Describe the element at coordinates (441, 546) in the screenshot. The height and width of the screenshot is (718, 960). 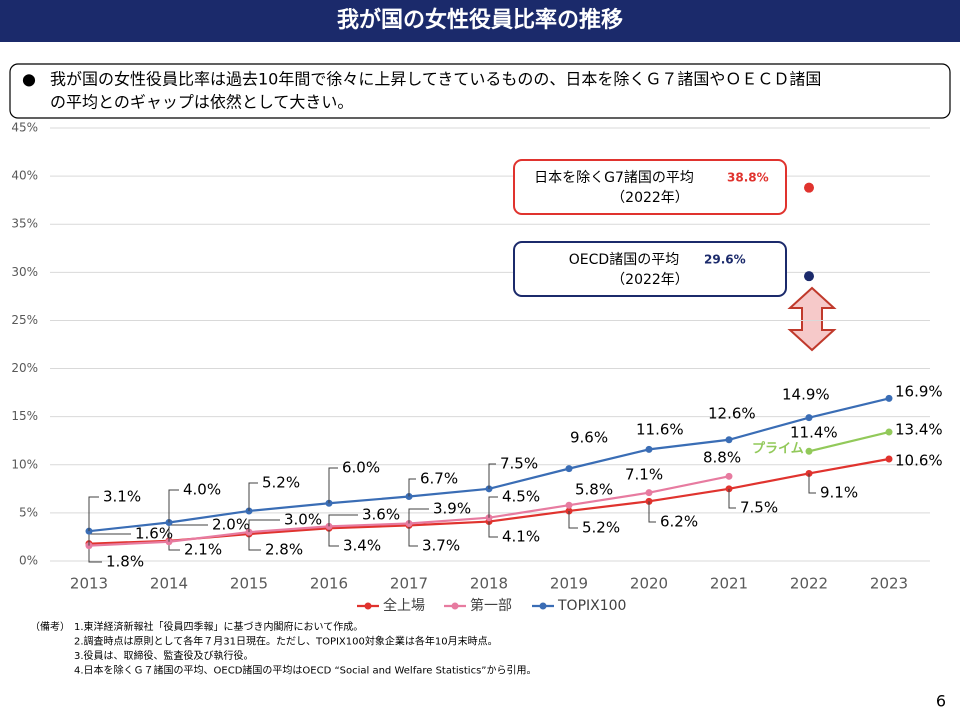
I see `data-label: 3.7%` at that location.